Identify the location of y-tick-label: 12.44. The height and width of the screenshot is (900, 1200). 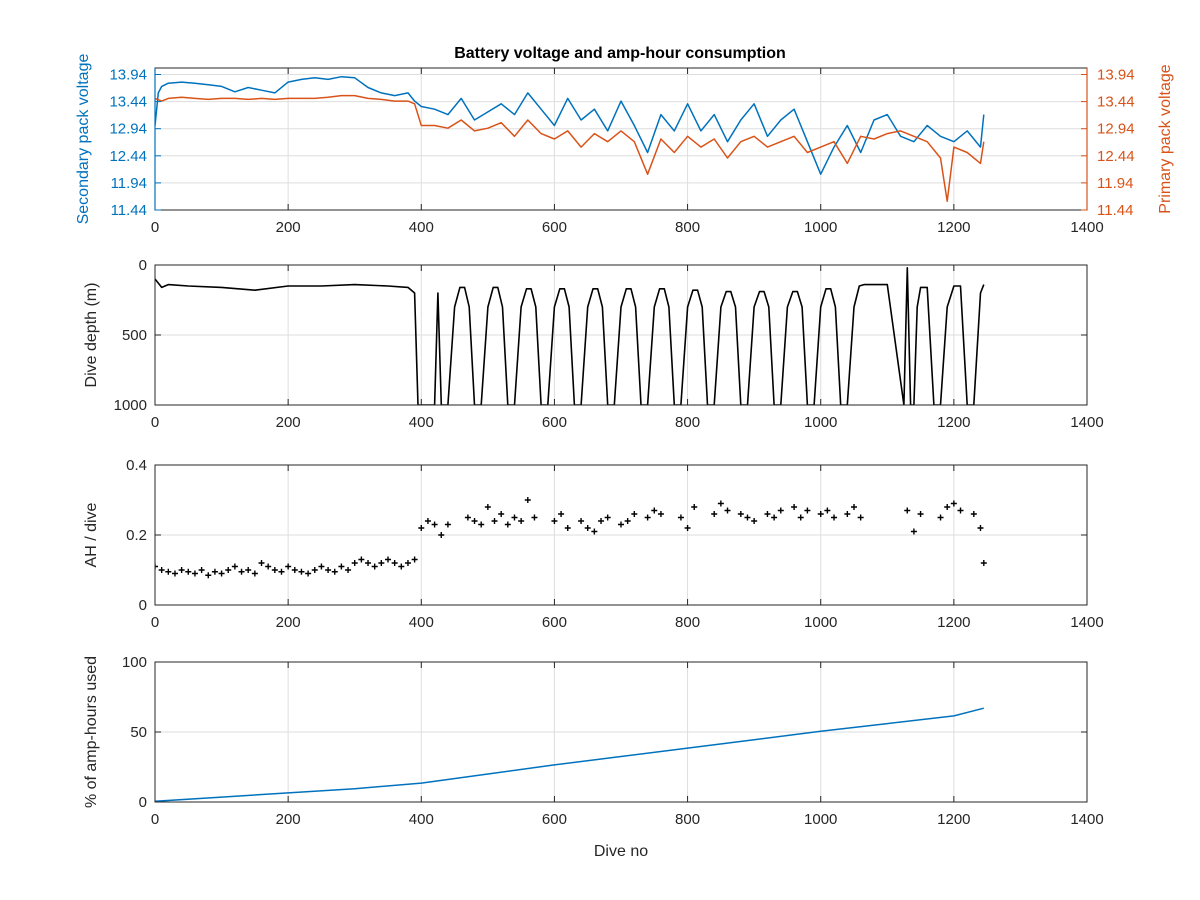
(128, 156).